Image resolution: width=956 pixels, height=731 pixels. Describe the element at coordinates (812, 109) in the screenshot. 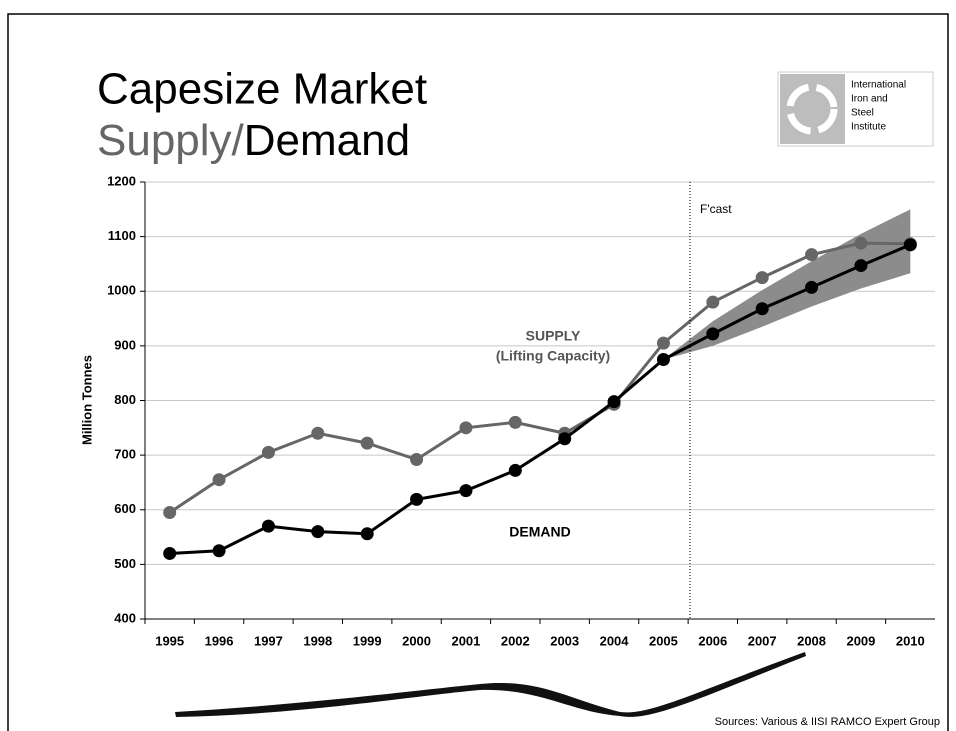

I see `logo-ring` at that location.